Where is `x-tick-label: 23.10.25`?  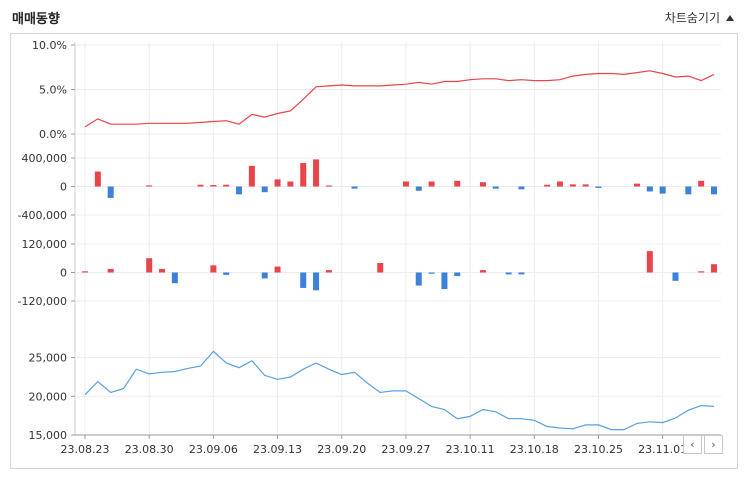
x-tick-label: 23.10.25 is located at coordinates (598, 449).